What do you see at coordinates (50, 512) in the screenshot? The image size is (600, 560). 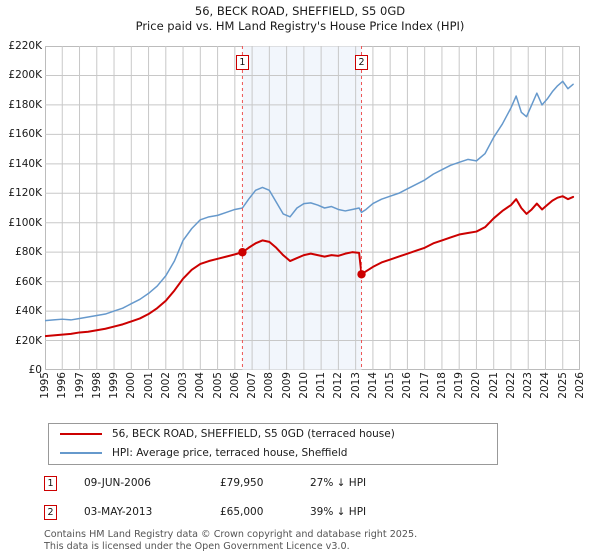 I see `sale-badge-2: 2` at bounding box center [50, 512].